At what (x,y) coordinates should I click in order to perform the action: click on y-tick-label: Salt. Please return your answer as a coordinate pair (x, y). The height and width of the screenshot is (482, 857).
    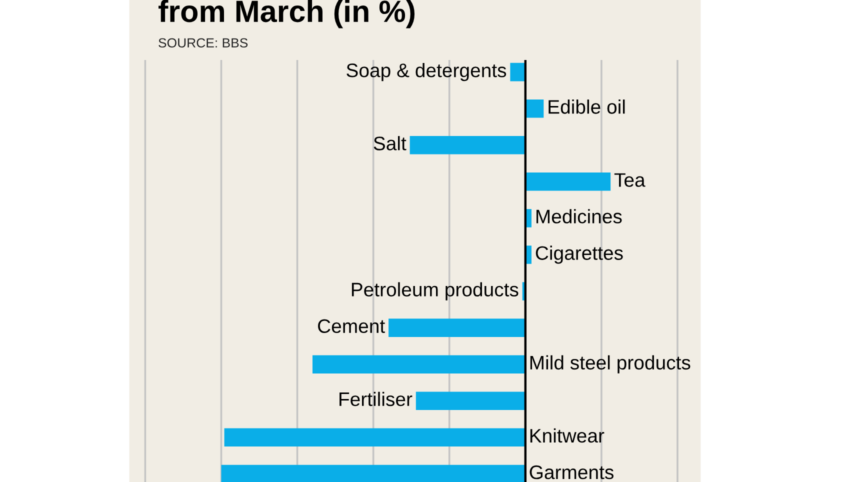
    Looking at the image, I should click on (390, 143).